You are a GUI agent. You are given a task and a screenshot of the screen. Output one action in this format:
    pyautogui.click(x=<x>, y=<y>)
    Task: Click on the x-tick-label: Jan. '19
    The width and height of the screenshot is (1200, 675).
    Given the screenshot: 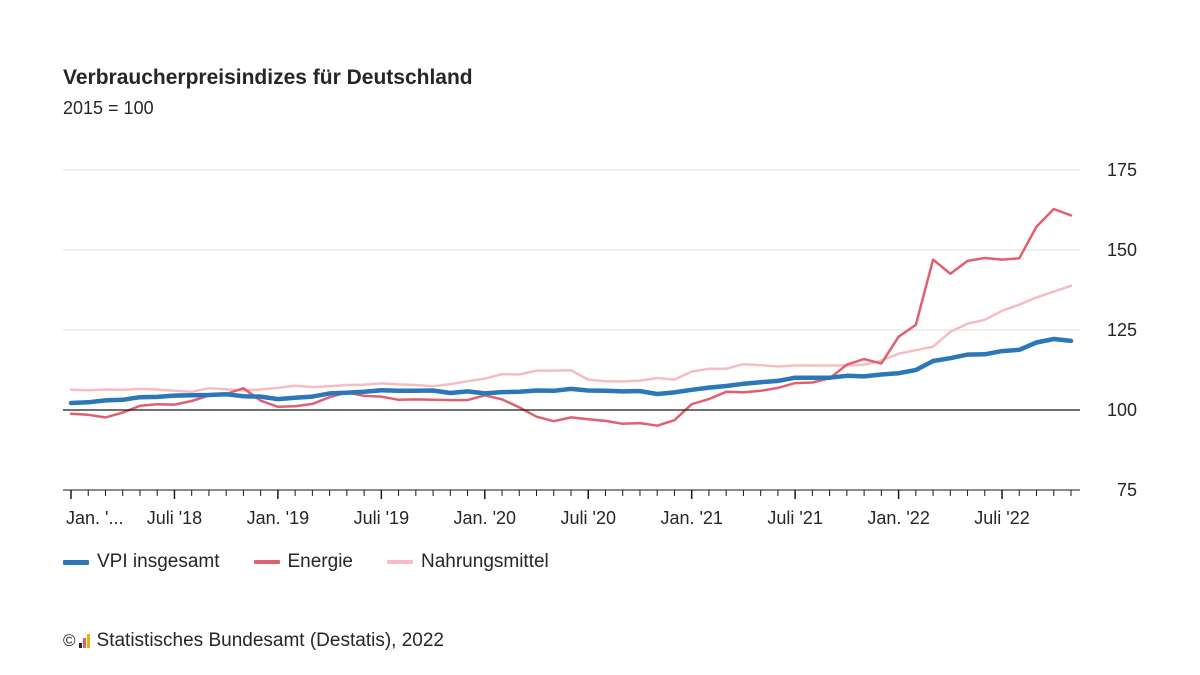 What is the action you would take?
    pyautogui.click(x=278, y=518)
    